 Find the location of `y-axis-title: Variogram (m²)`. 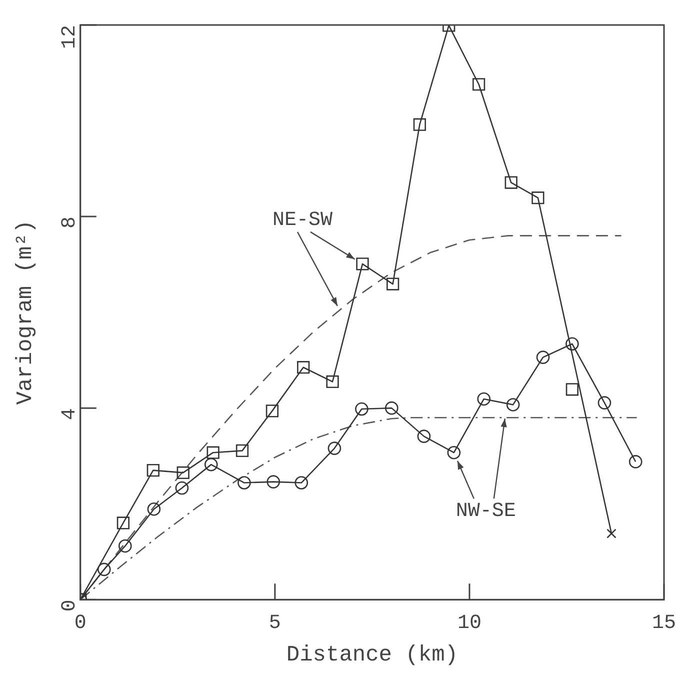

y-axis-title: Variogram (m²) is located at coordinates (25, 312).